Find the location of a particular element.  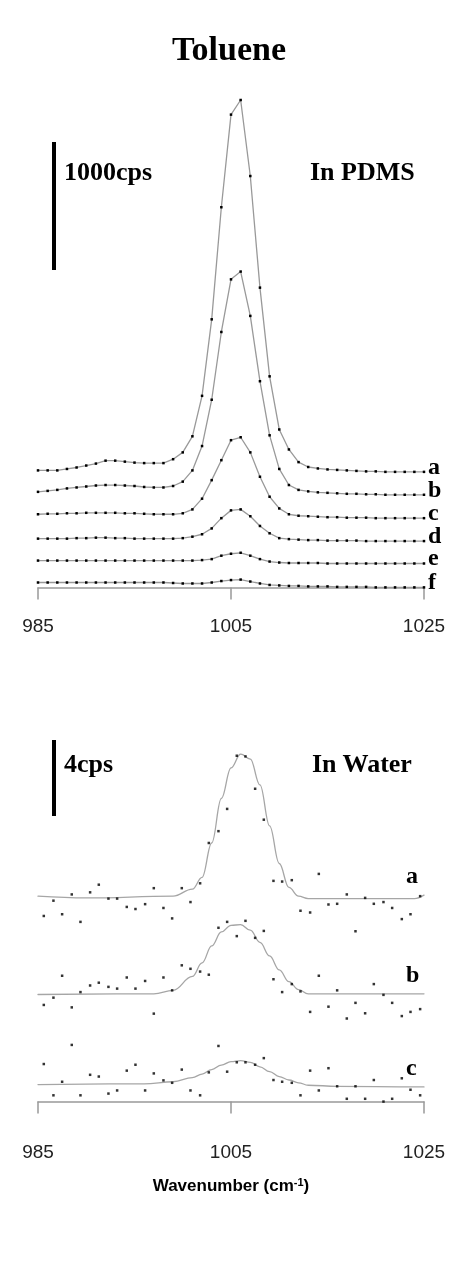

annotation: 1000cps is located at coordinates (108, 171).